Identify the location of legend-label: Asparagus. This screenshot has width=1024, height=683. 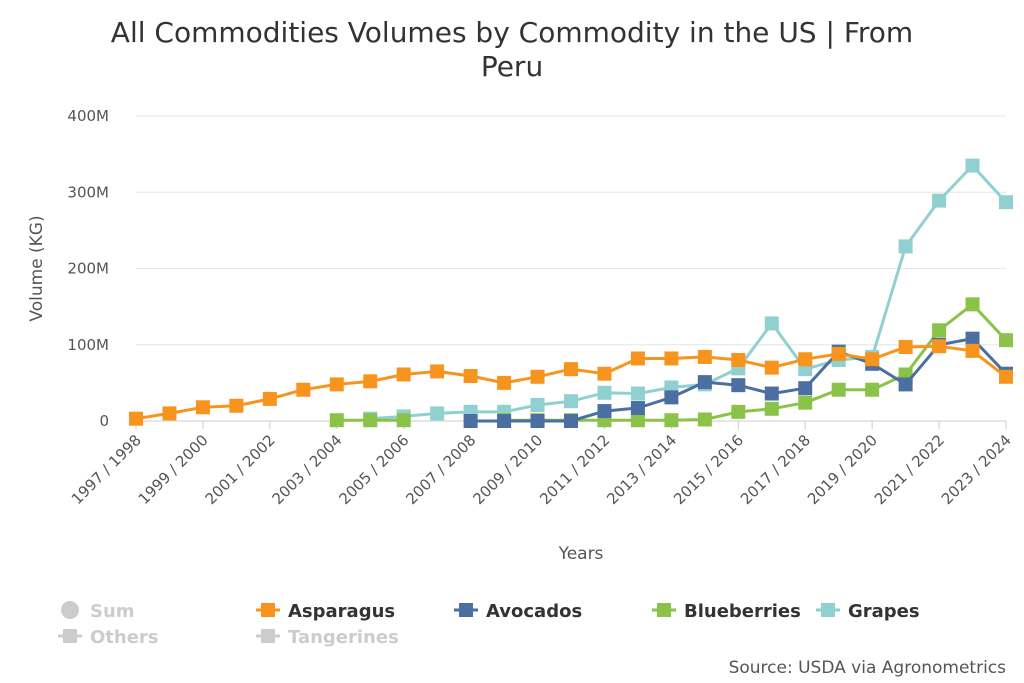
(341, 611).